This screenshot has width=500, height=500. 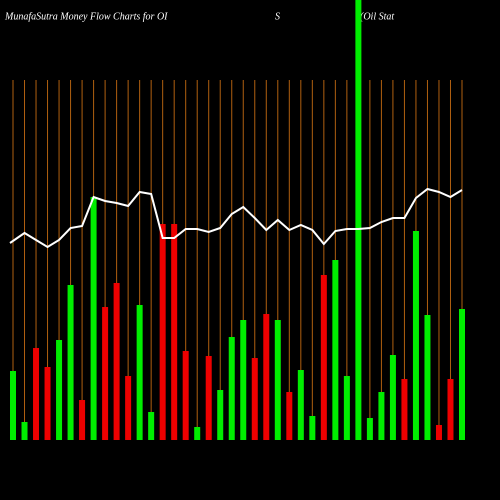 I want to click on chart-title-part: (Oil Stat, so click(x=377, y=16).